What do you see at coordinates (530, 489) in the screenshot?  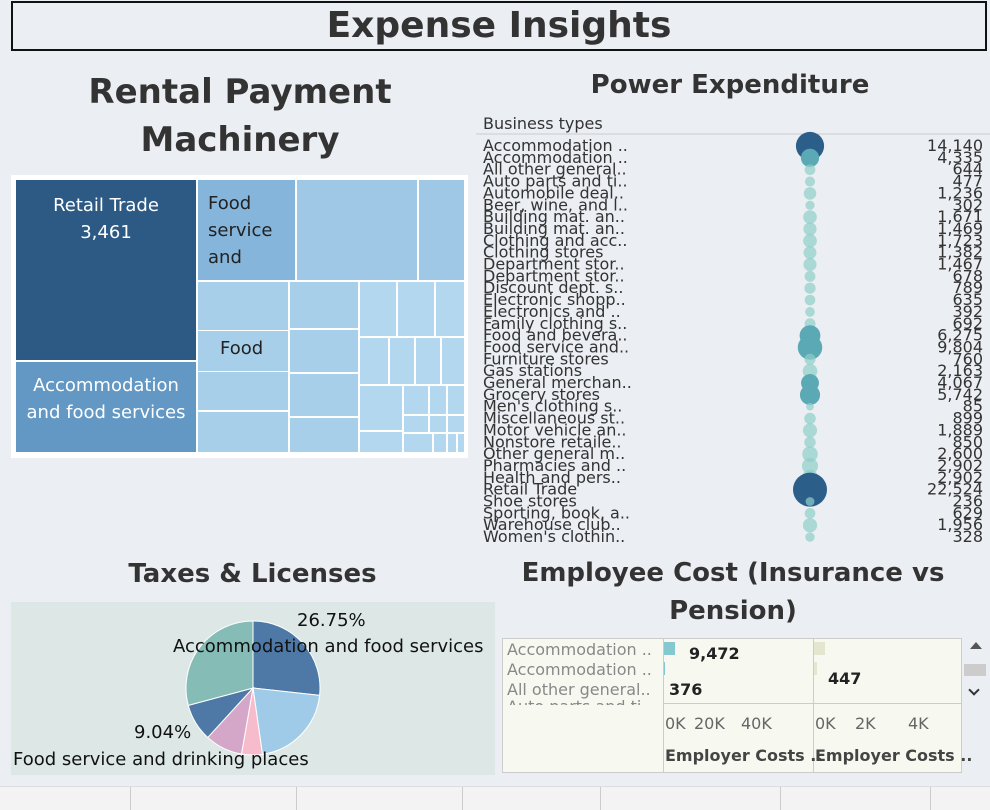 I see `power-category-label: Retail Trade` at bounding box center [530, 489].